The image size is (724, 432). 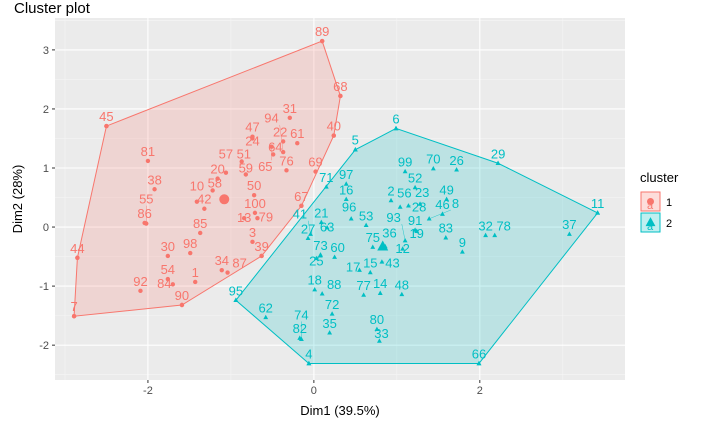 I want to click on point-label: 100, so click(x=255, y=203).